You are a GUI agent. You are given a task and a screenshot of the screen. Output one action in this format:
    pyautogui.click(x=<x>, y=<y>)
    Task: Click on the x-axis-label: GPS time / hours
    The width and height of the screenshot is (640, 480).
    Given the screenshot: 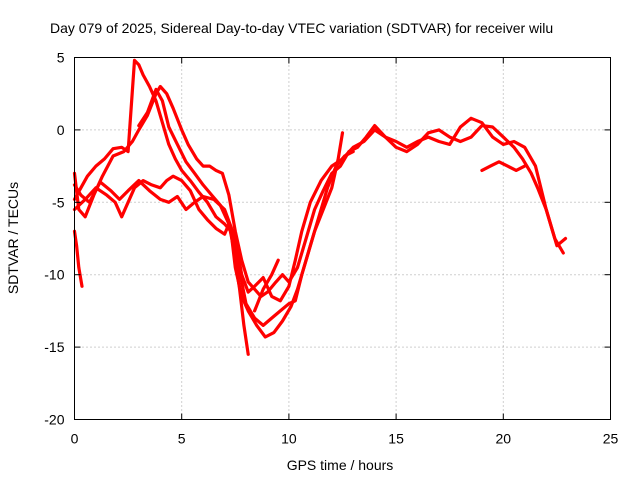 What is the action you would take?
    pyautogui.click(x=340, y=465)
    